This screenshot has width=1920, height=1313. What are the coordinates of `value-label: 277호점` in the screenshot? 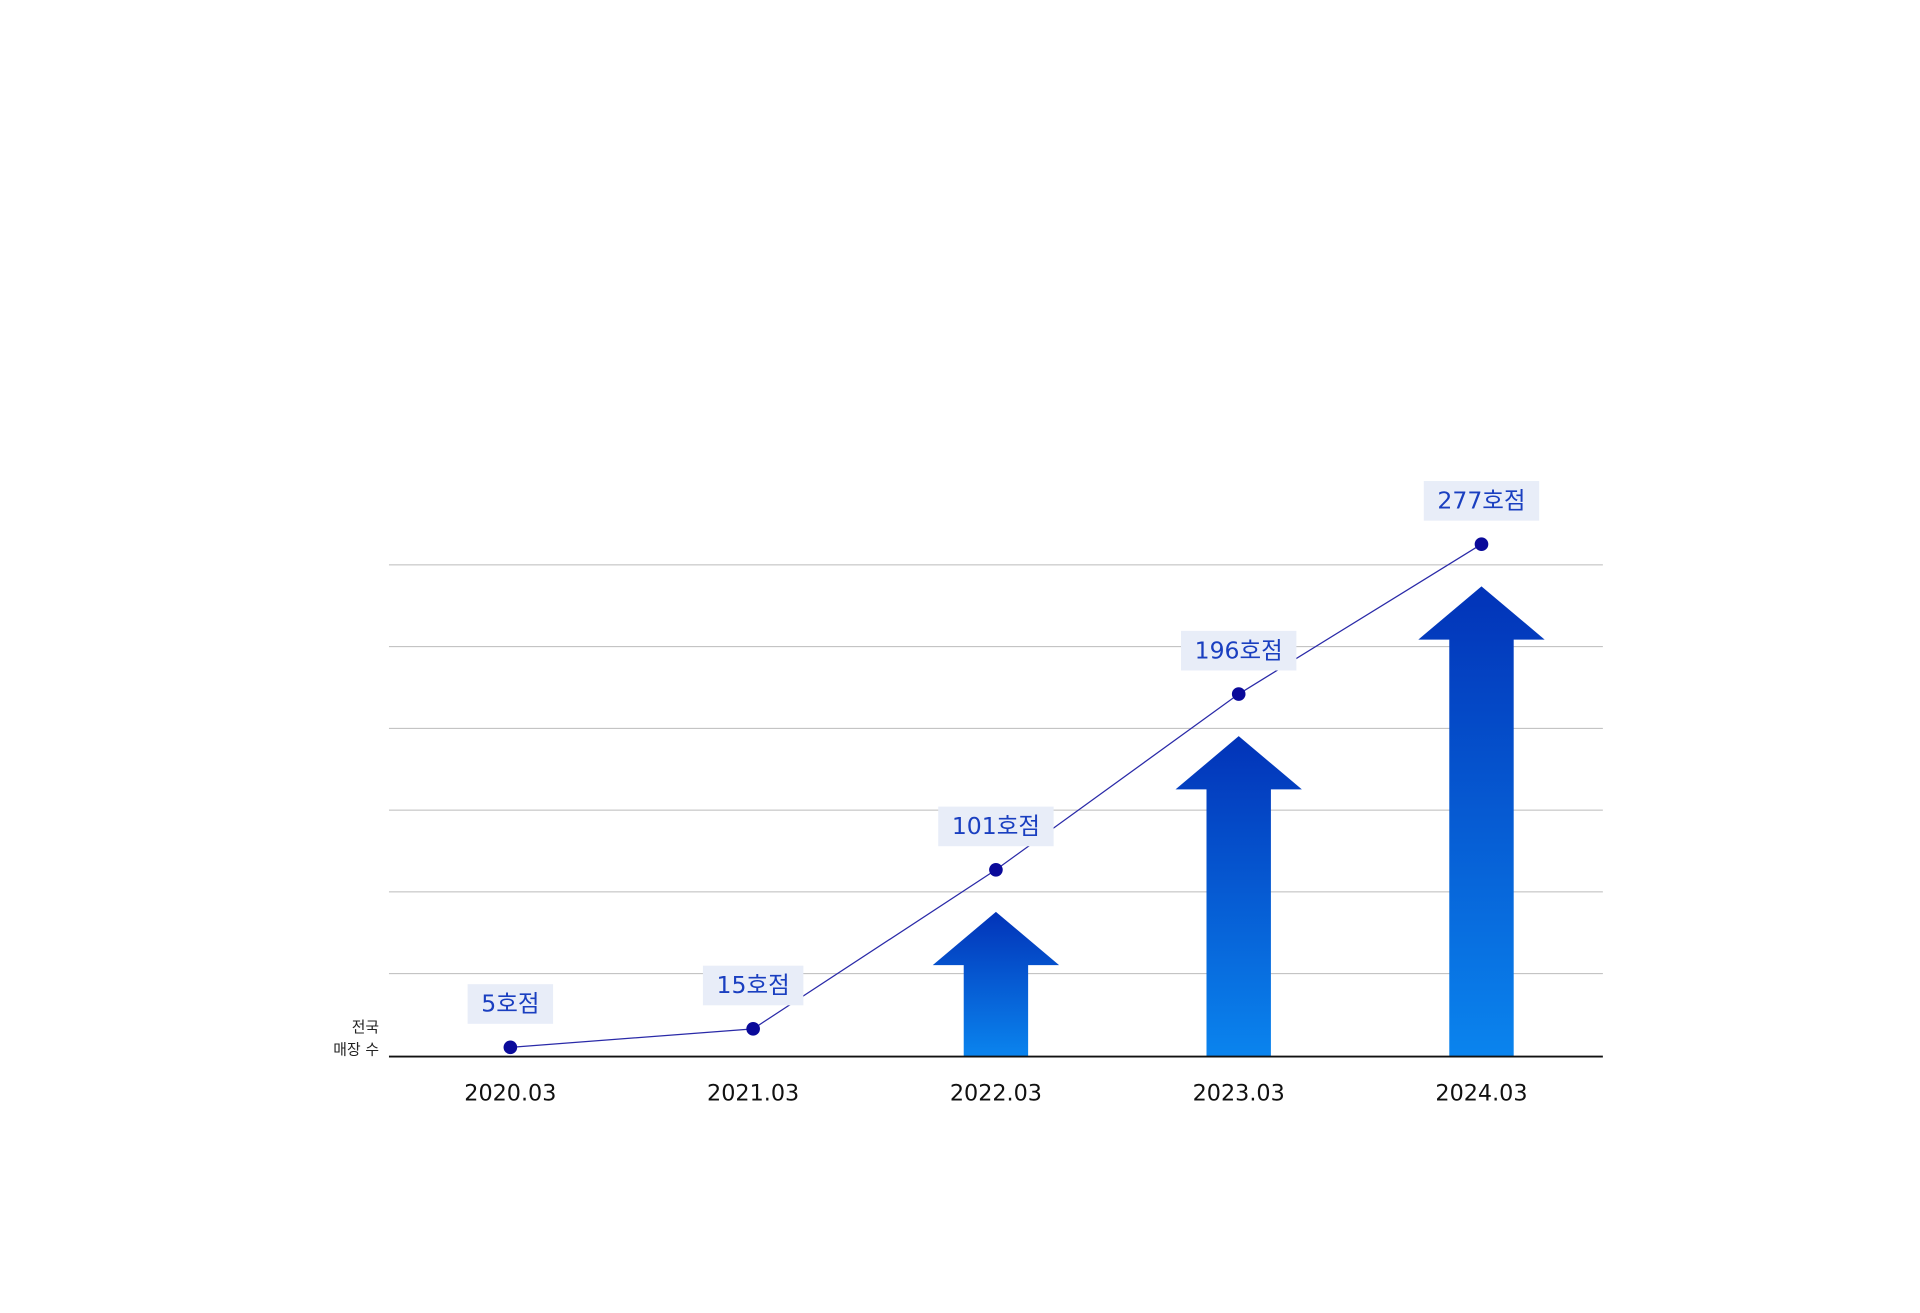 It's located at (1481, 501).